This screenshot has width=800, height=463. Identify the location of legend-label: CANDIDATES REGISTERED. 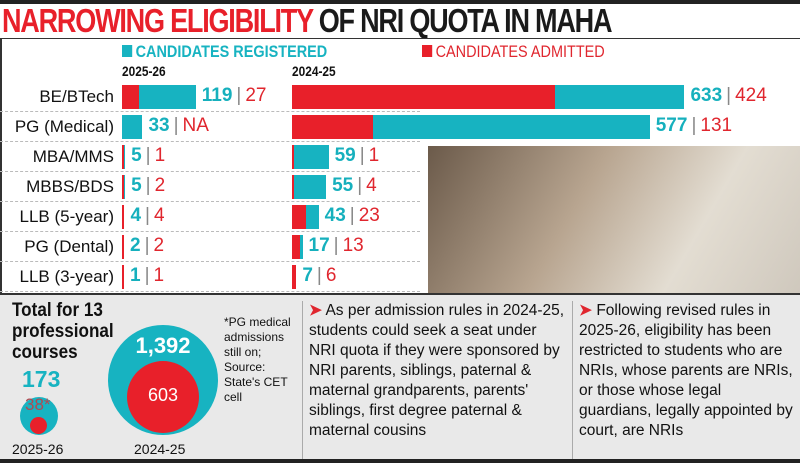
(231, 51).